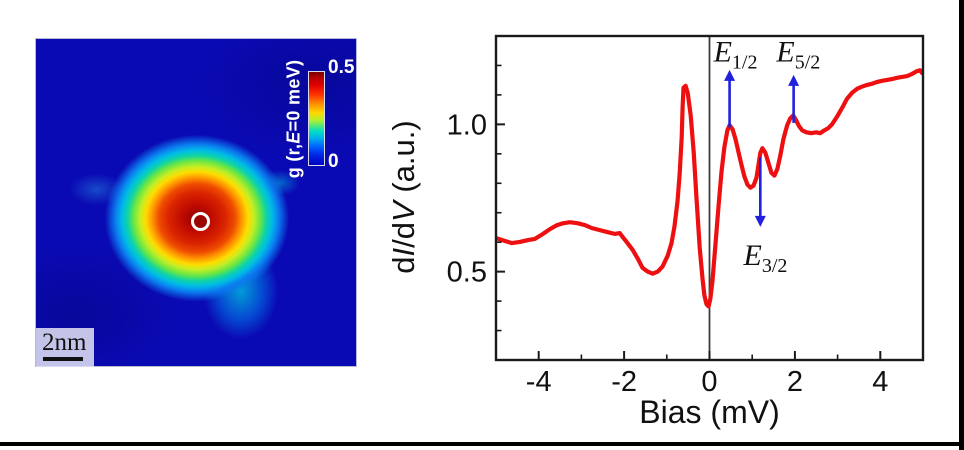  What do you see at coordinates (797, 55) in the screenshot?
I see `annotation-label: E5/2` at bounding box center [797, 55].